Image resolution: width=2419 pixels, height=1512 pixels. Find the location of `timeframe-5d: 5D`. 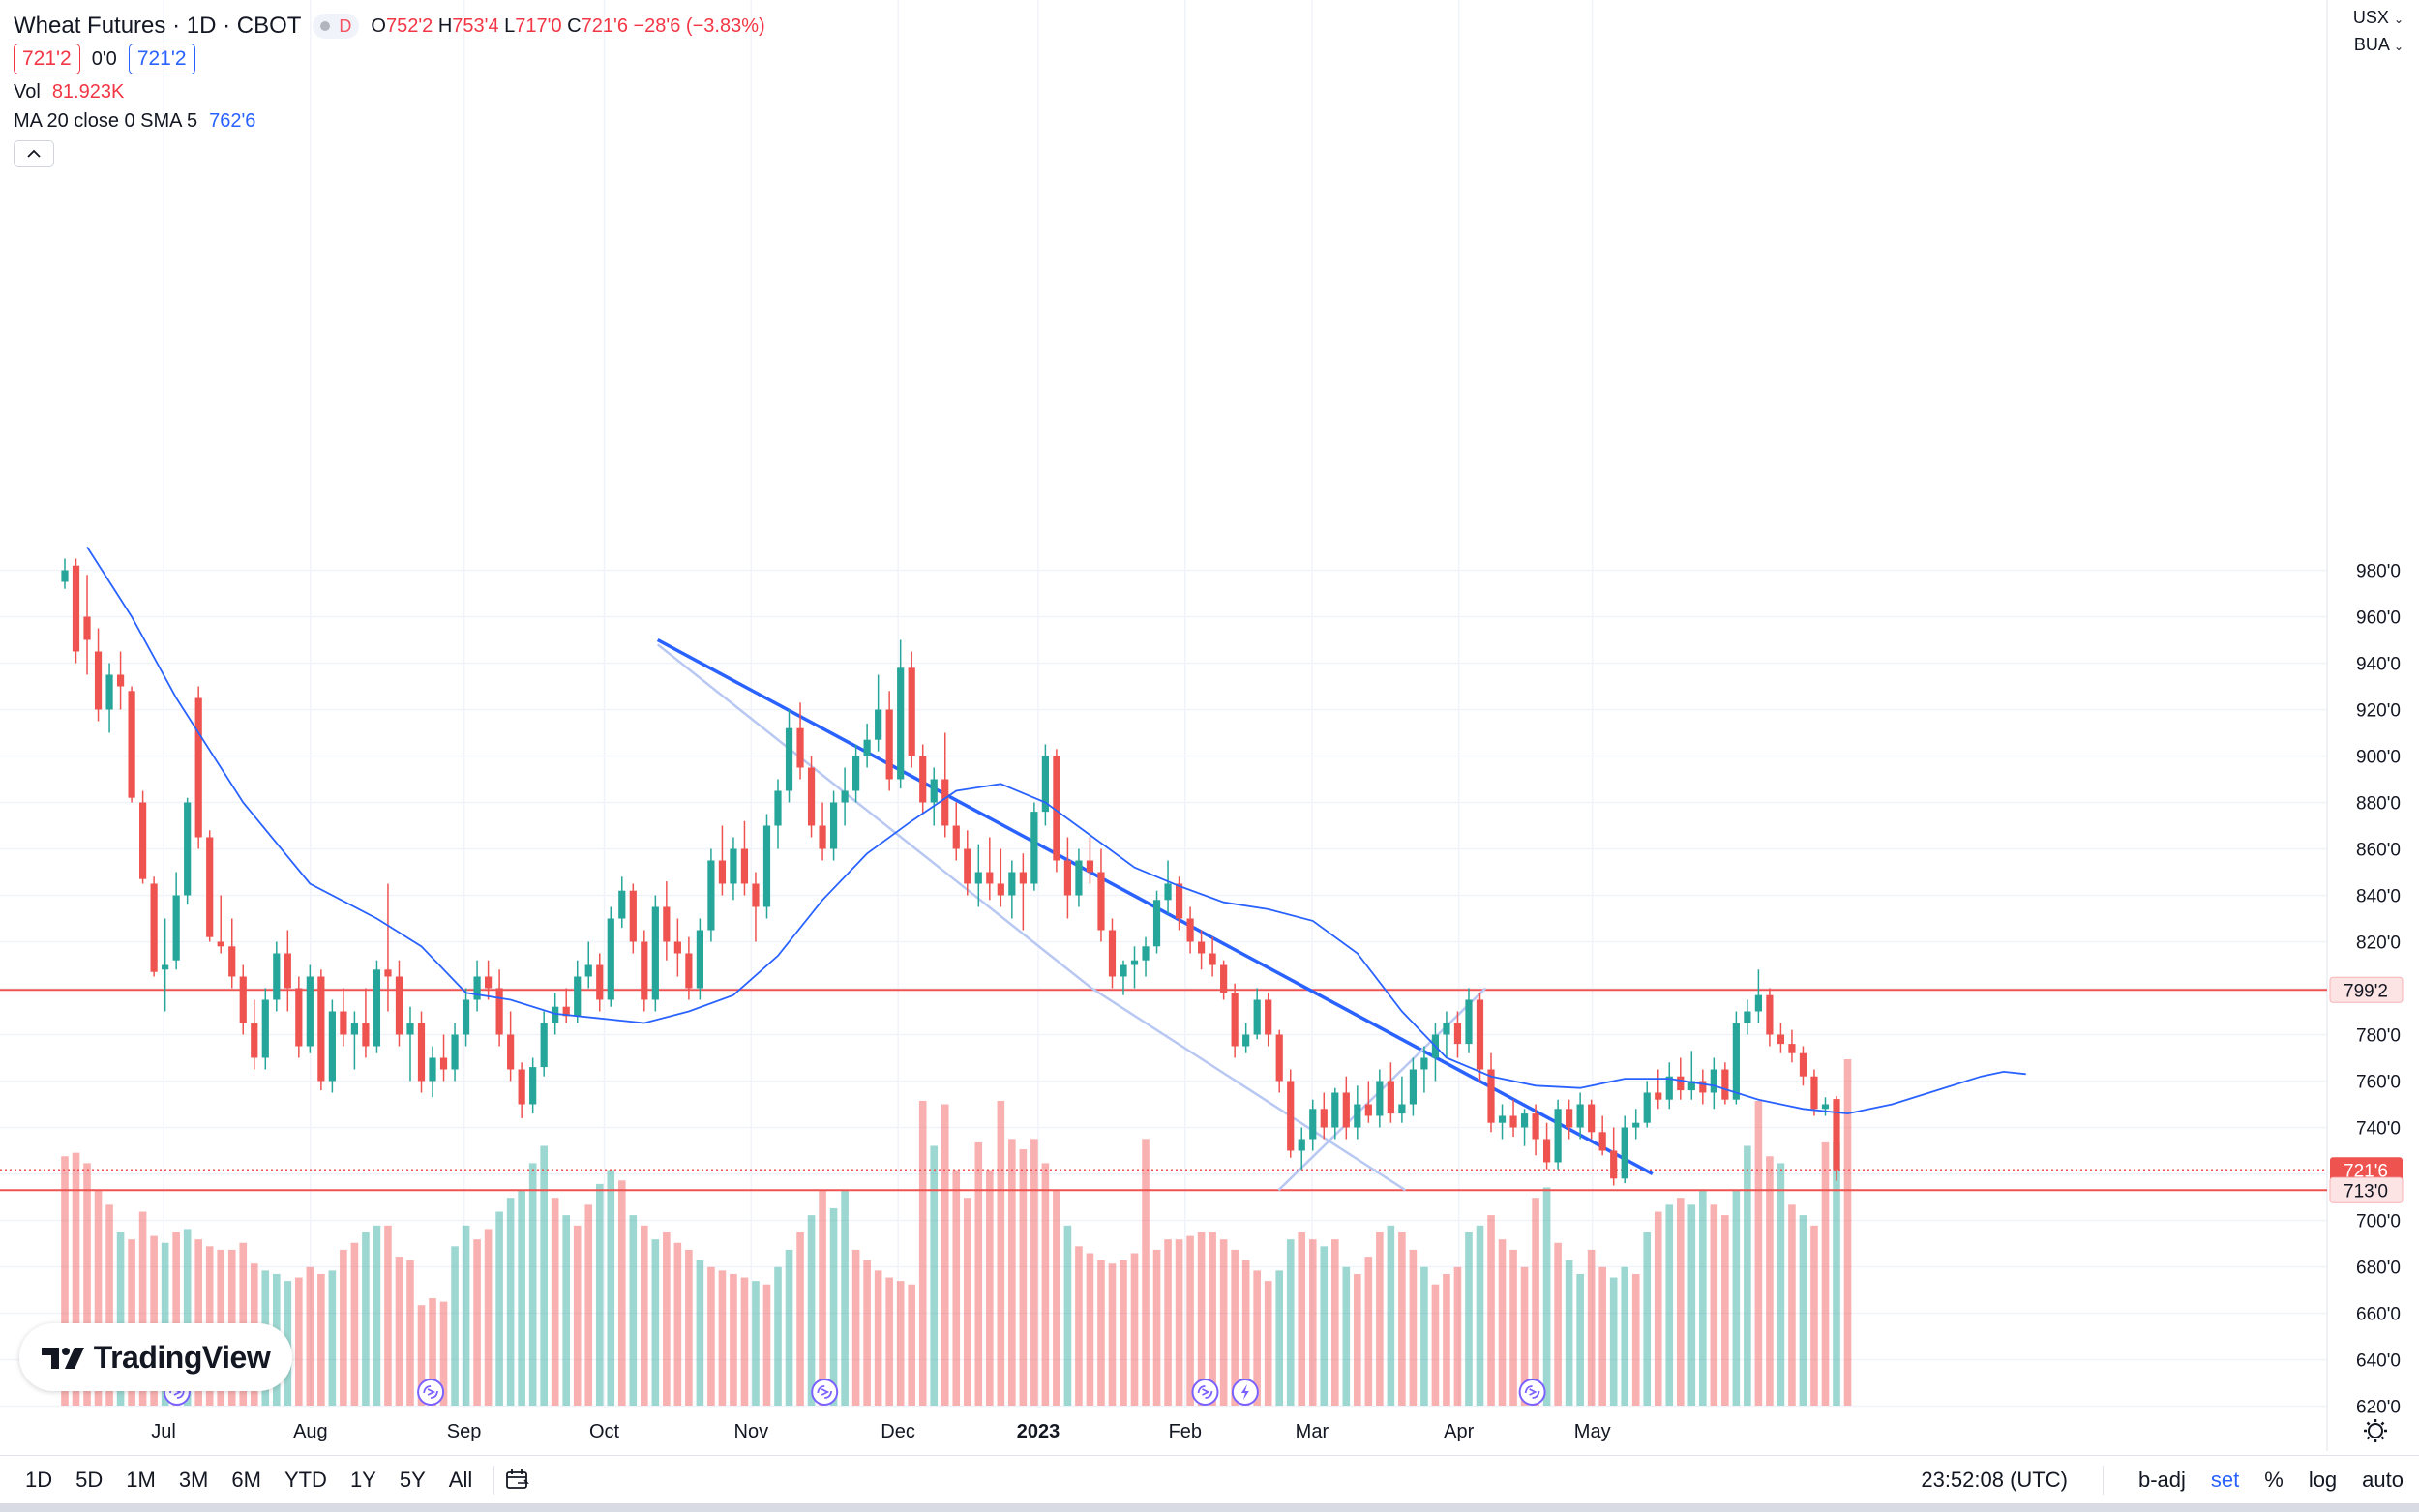

timeframe-5d: 5D is located at coordinates (89, 1480).